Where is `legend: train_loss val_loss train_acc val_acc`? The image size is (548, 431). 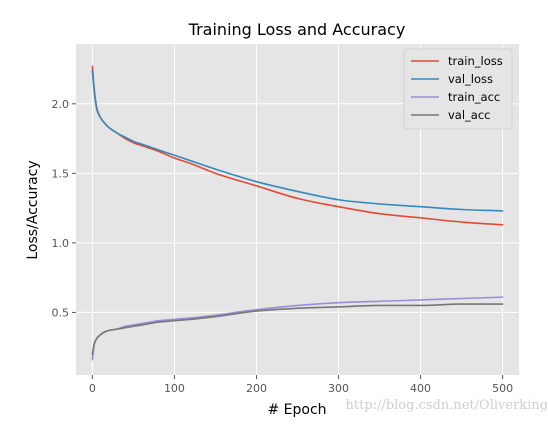
legend: train_loss val_loss train_acc val_acc is located at coordinates (458, 89).